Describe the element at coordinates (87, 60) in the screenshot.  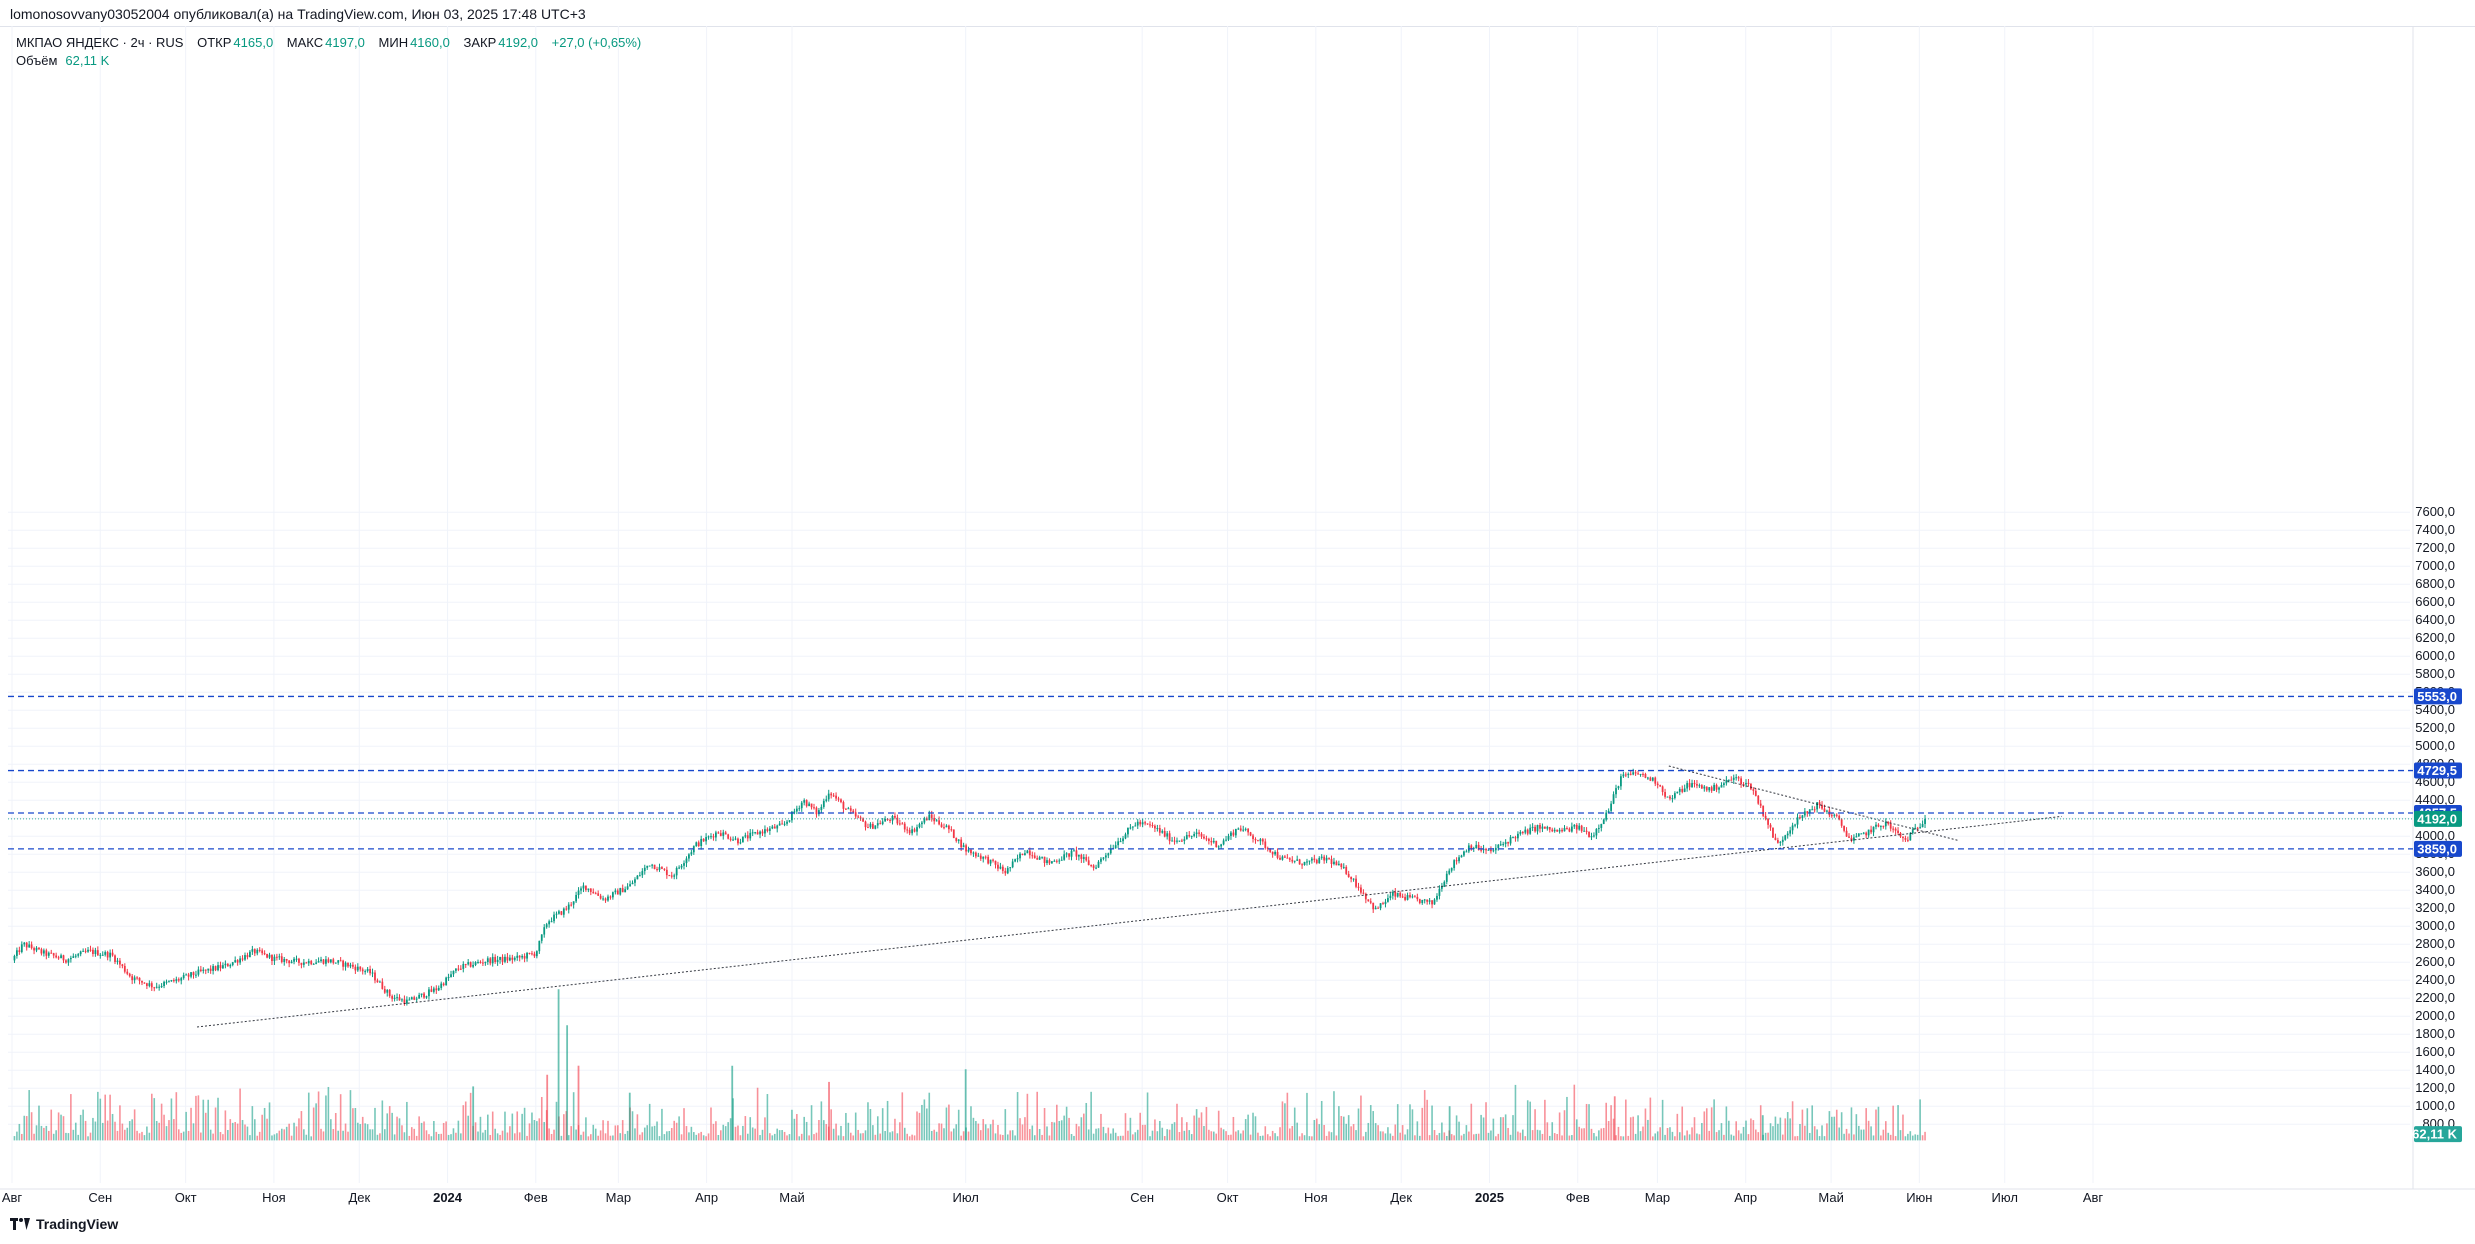
I see `volume-value: 62,11 K` at that location.